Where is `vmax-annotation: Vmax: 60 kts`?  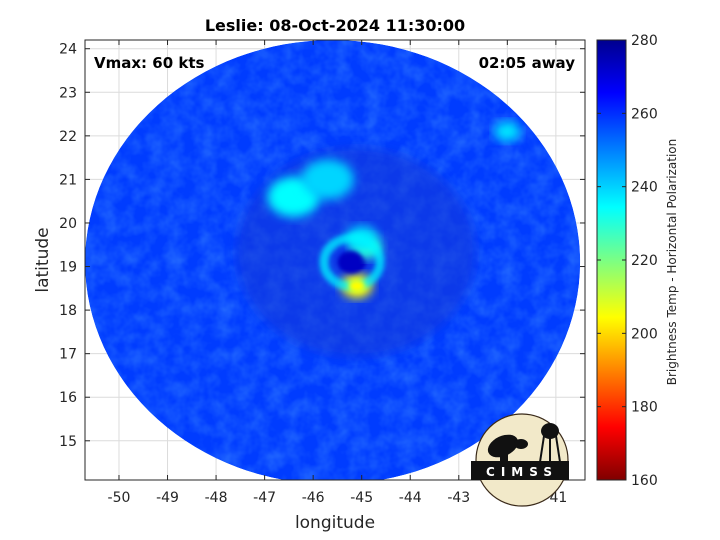 vmax-annotation: Vmax: 60 kts is located at coordinates (149, 63).